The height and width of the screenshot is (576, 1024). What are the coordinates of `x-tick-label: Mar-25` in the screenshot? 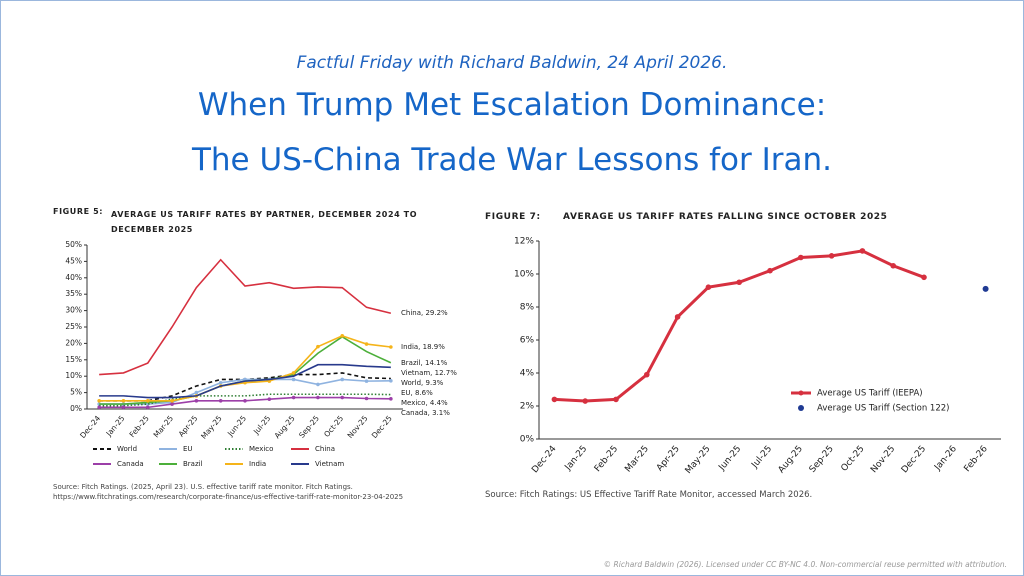 It's located at (164, 427).